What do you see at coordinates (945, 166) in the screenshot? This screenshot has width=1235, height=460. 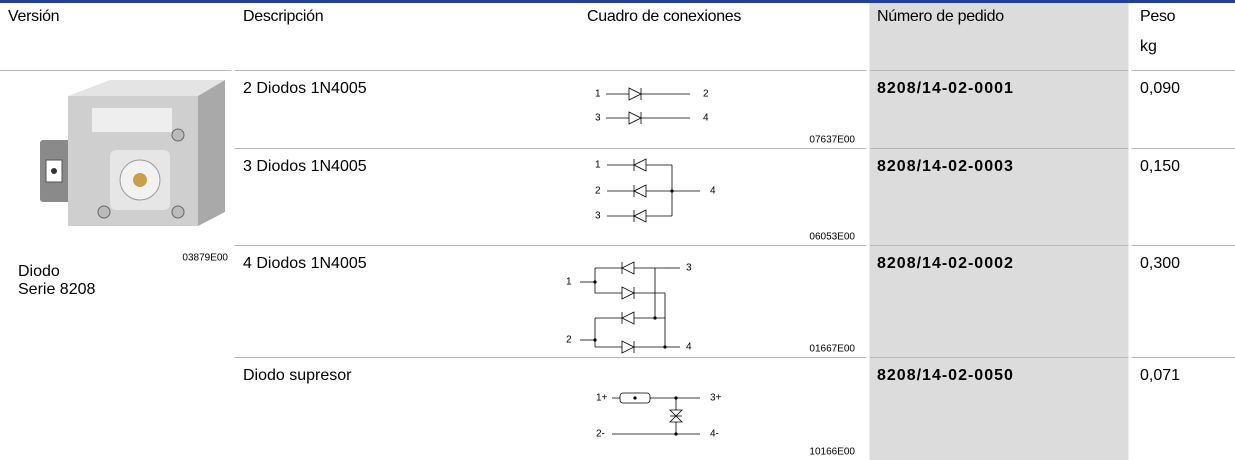 I see `order-number: 8208/14-02-0003` at bounding box center [945, 166].